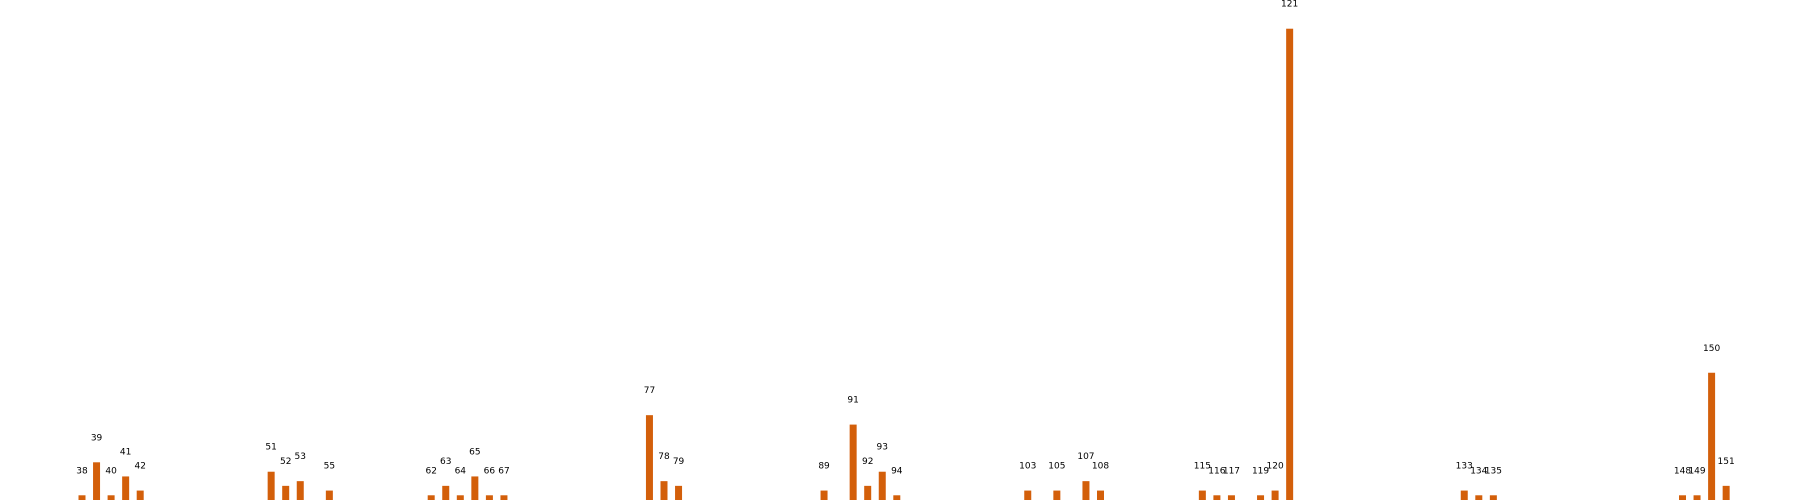 Image resolution: width=1800 pixels, height=500 pixels. What do you see at coordinates (1056, 467) in the screenshot?
I see `bar-label-105: 105` at bounding box center [1056, 467].